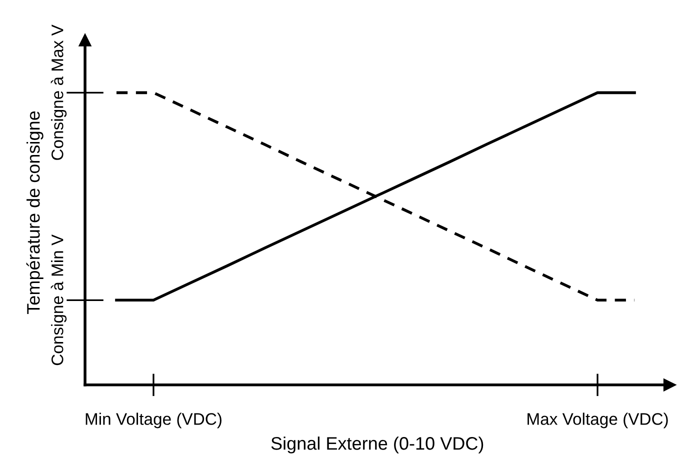 The image size is (683, 466). I want to click on x-axis-title: Signal Externe (0-10 VDC), so click(377, 445).